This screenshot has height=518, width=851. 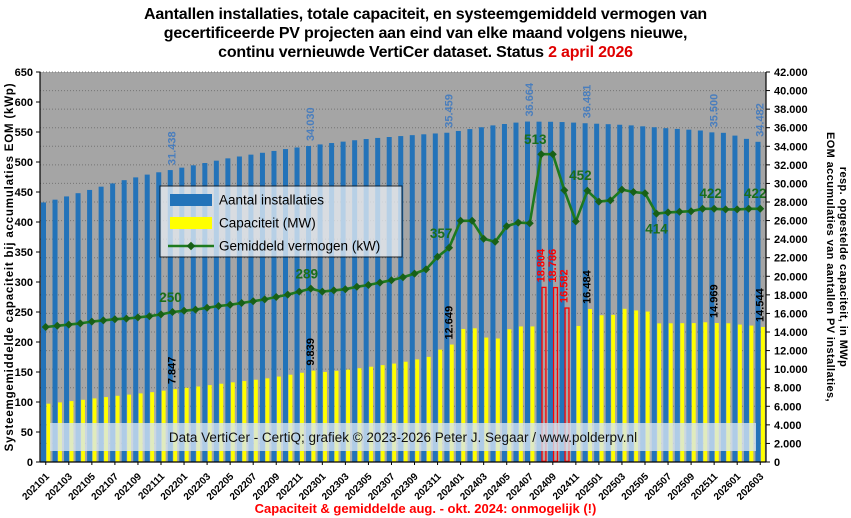 I want to click on left-axis-tick: 400, so click(x=24, y=223).